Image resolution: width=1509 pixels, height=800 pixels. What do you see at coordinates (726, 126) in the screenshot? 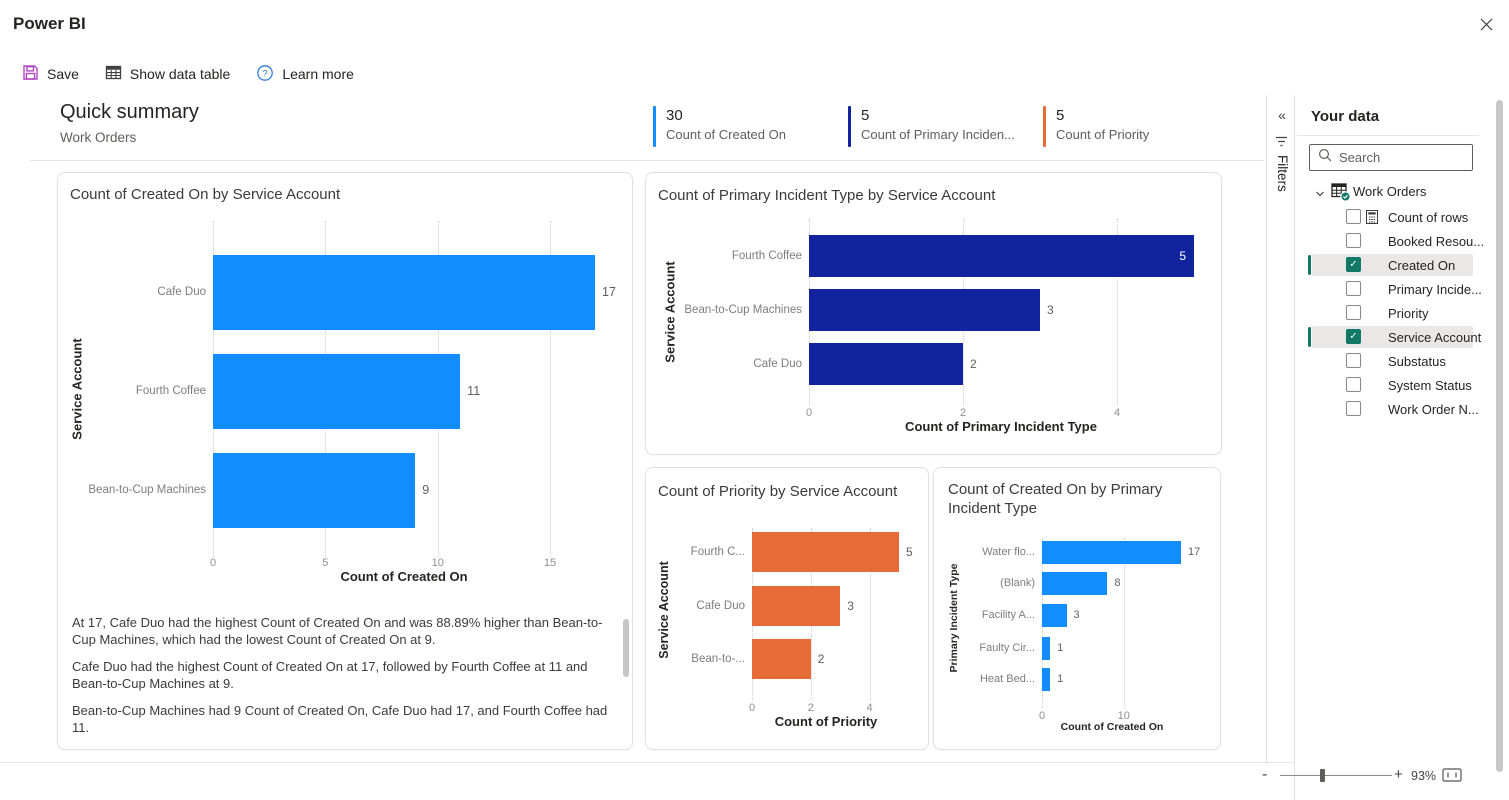
I see `stat-text: 30 Count of Created On` at bounding box center [726, 126].